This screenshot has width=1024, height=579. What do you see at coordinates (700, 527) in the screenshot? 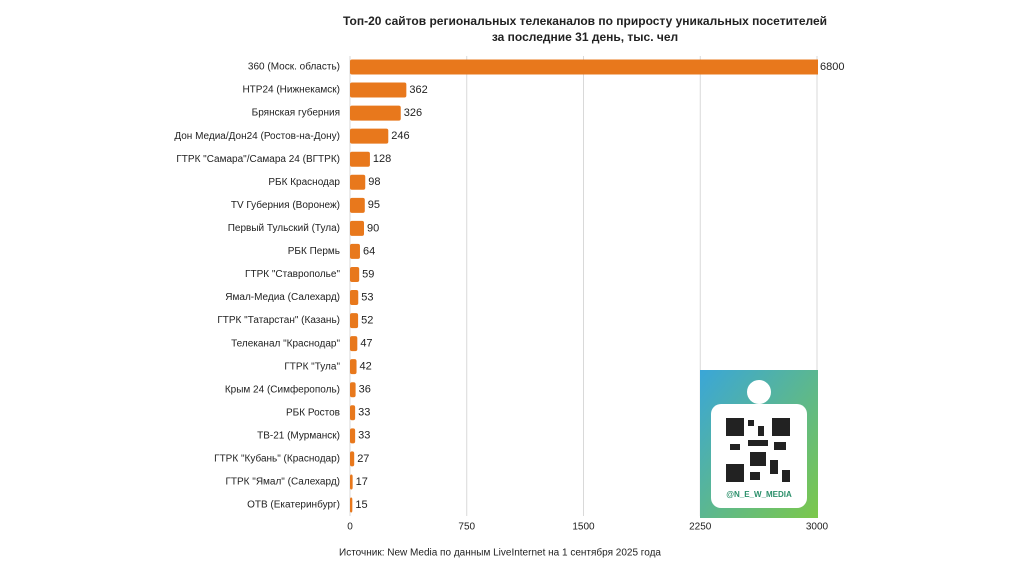
I see `x-tick-label: 2250` at bounding box center [700, 527].